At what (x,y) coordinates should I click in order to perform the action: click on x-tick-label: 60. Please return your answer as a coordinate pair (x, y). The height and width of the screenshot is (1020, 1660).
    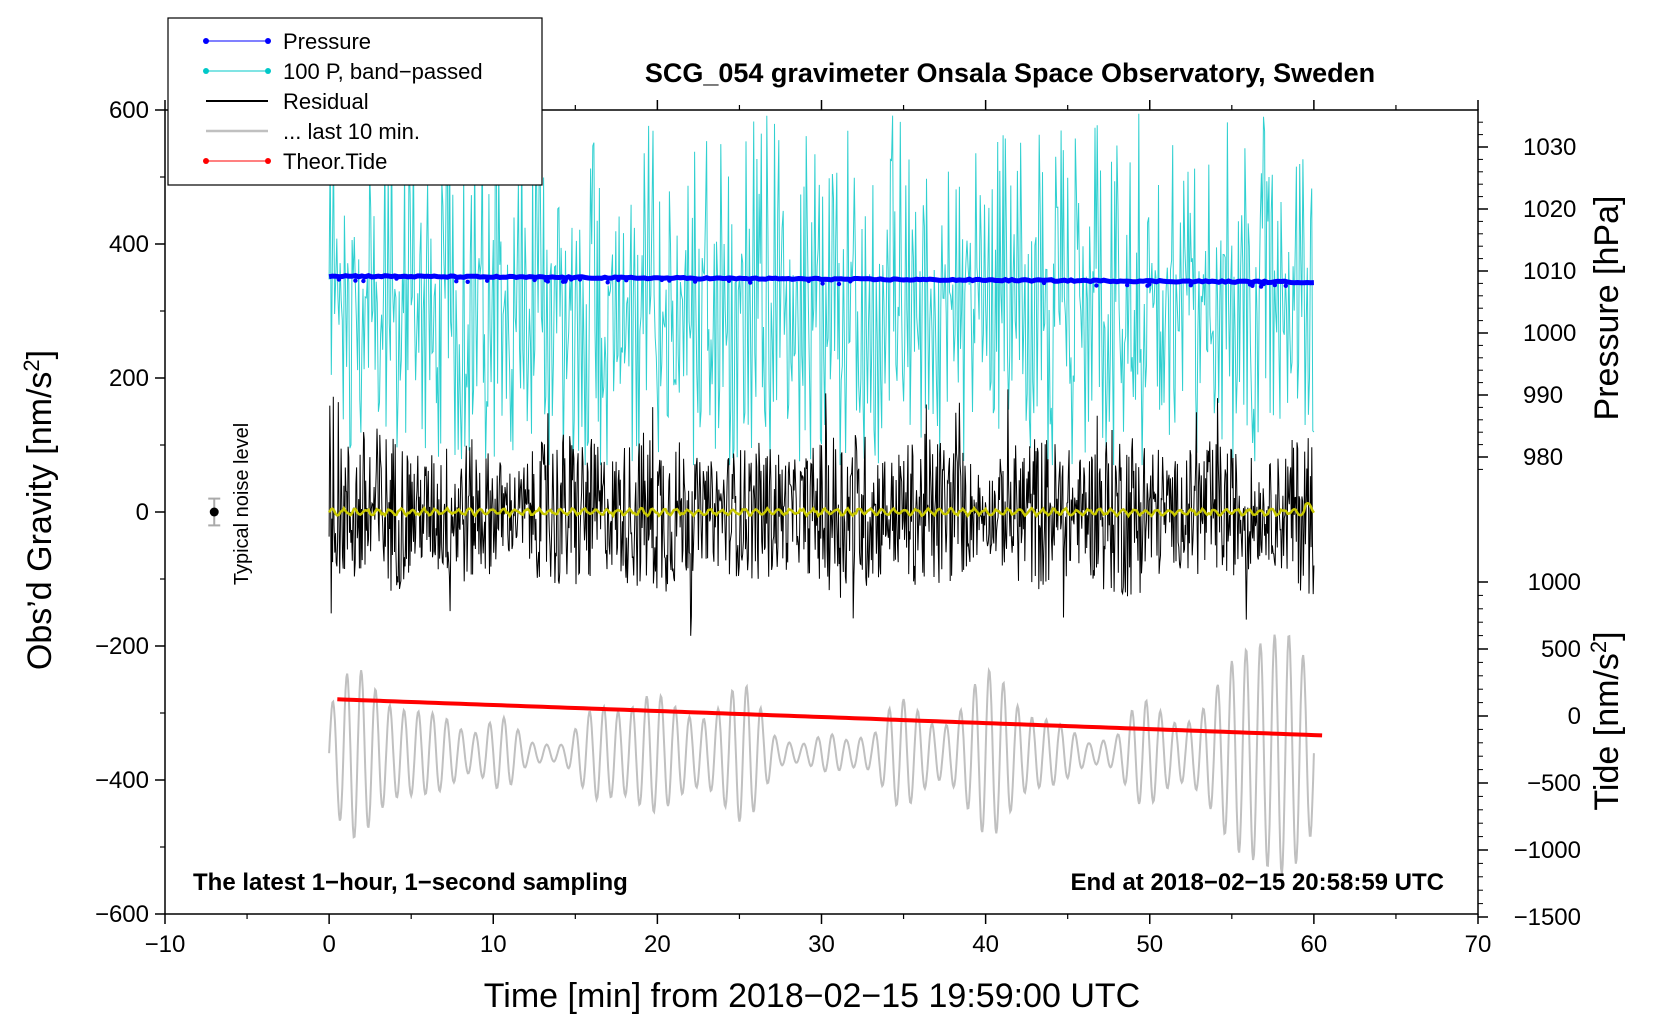
    Looking at the image, I should click on (1314, 944).